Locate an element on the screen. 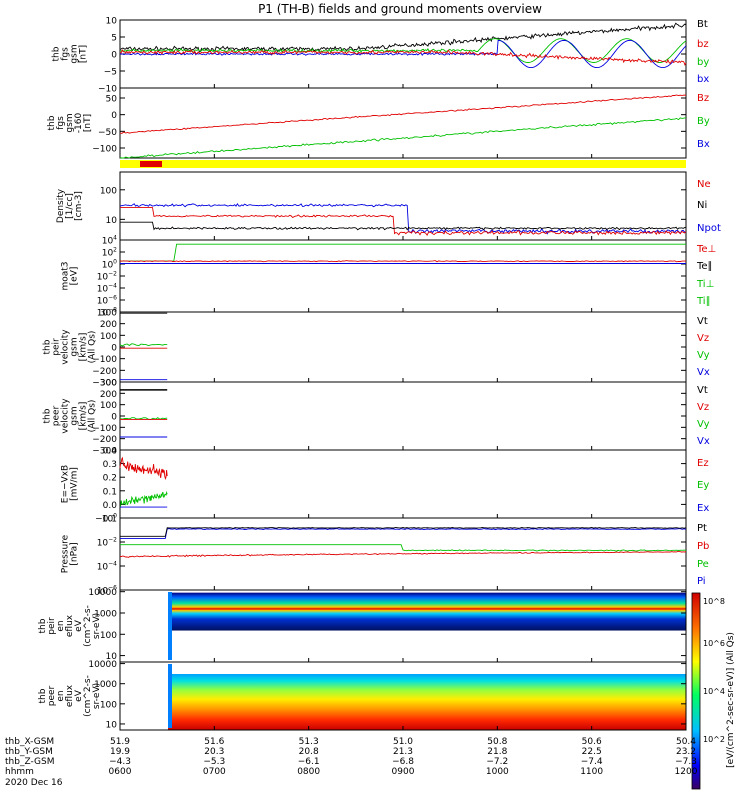 The width and height of the screenshot is (750, 800). xrow-0-value-6: 50.4 is located at coordinates (686, 742).